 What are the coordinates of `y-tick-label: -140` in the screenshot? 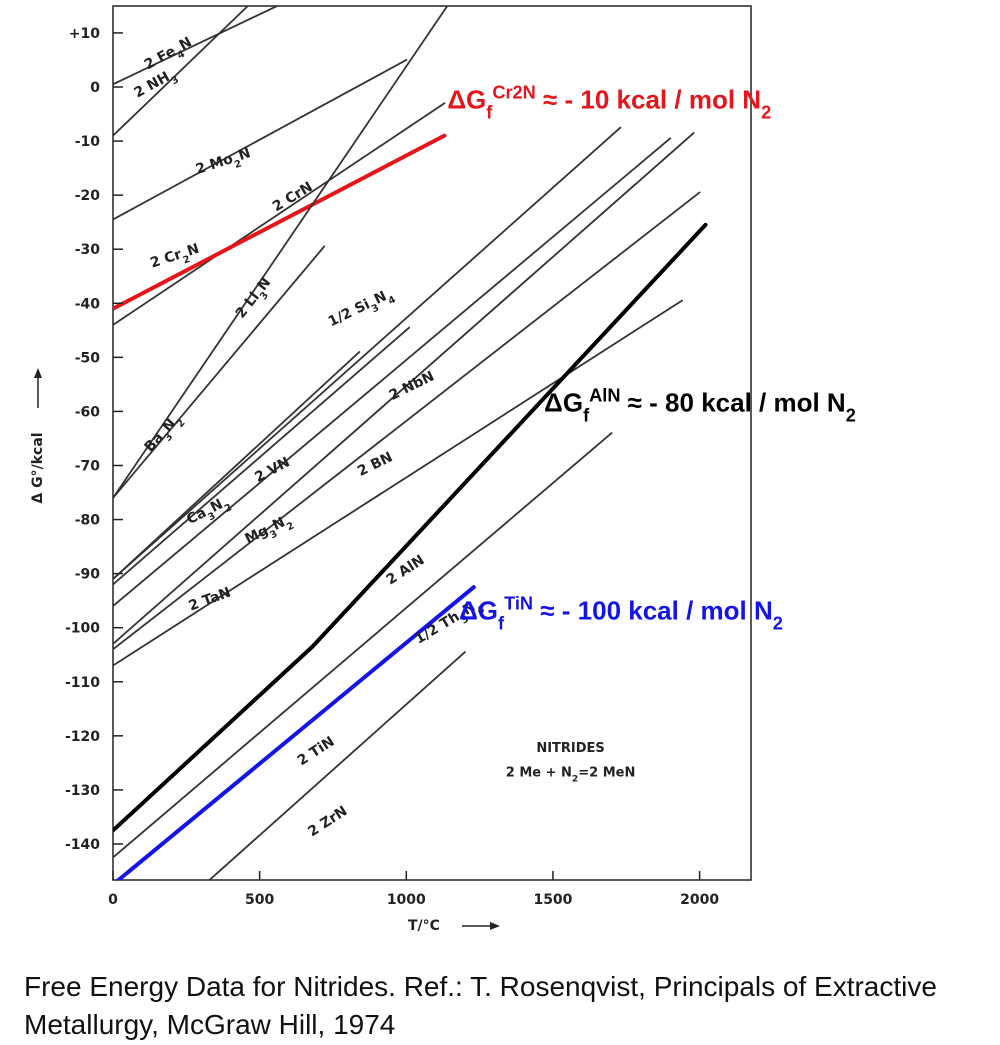 It's located at (82, 845).